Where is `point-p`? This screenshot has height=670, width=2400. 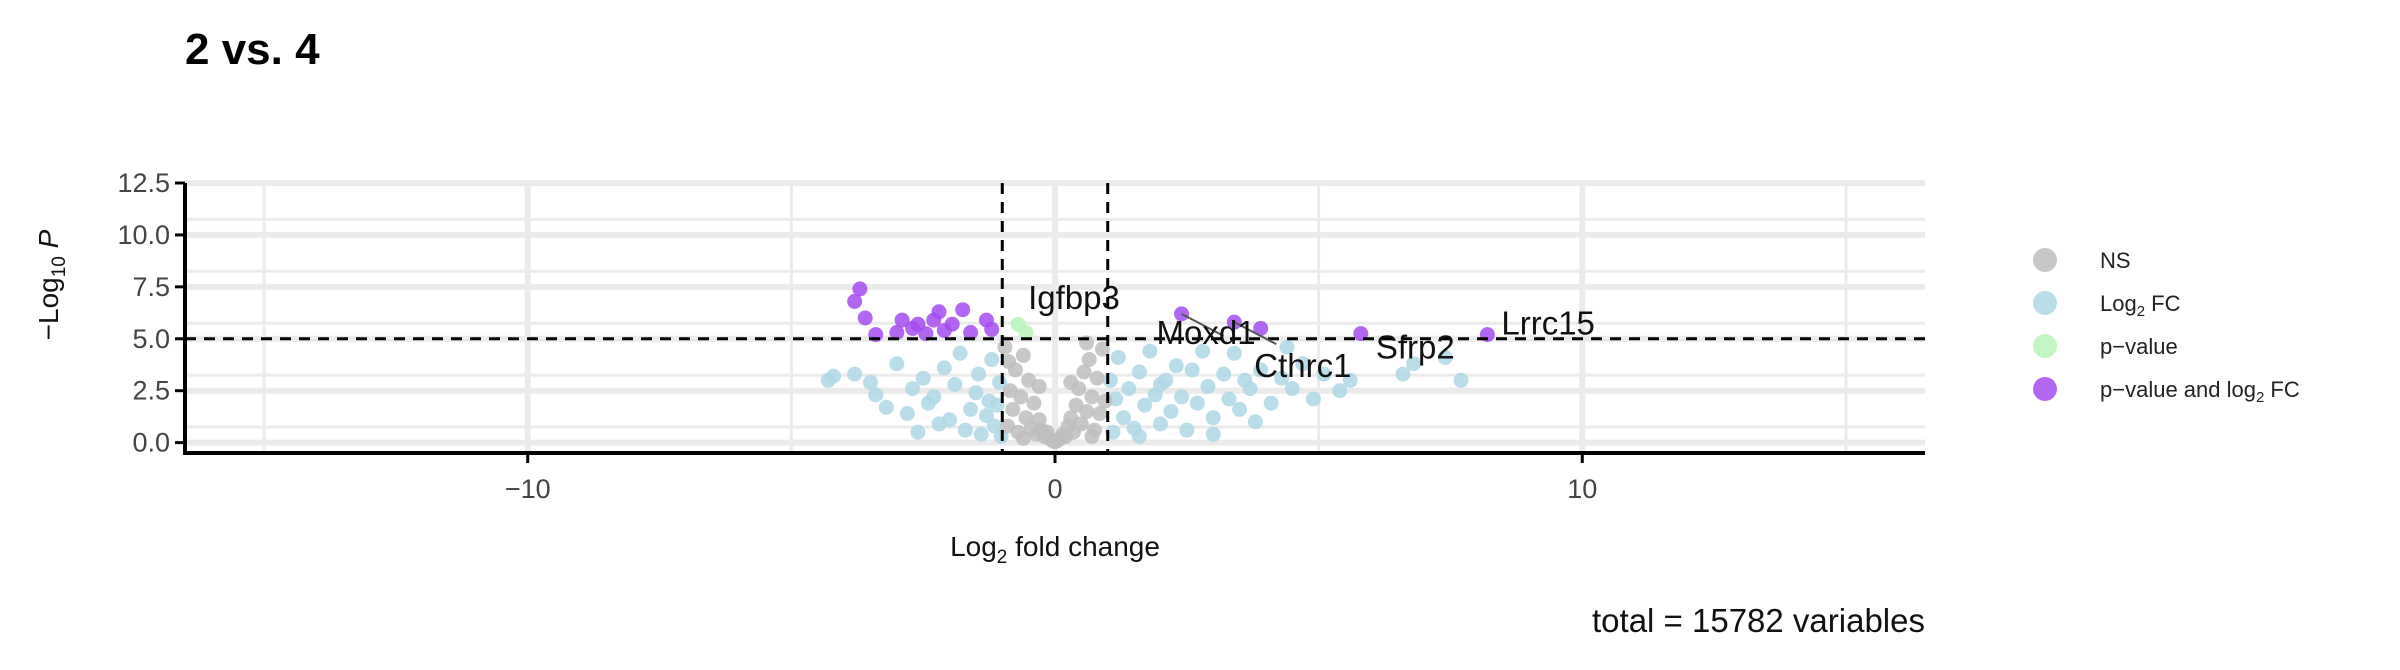
point-p is located at coordinates (1026, 333).